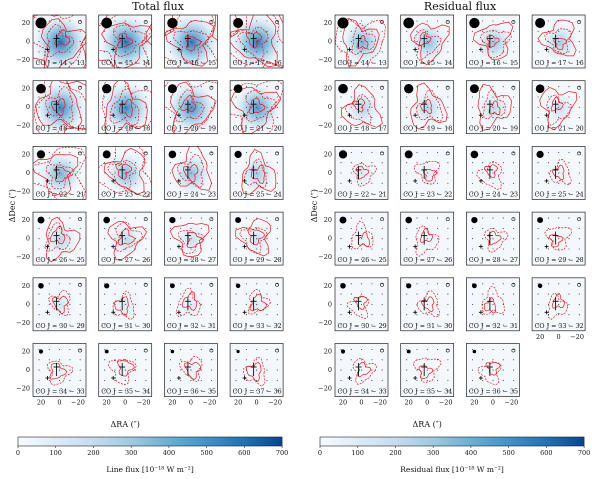  What do you see at coordinates (330, 304) in the screenshot?
I see `y-tick-label: 0` at bounding box center [330, 304].